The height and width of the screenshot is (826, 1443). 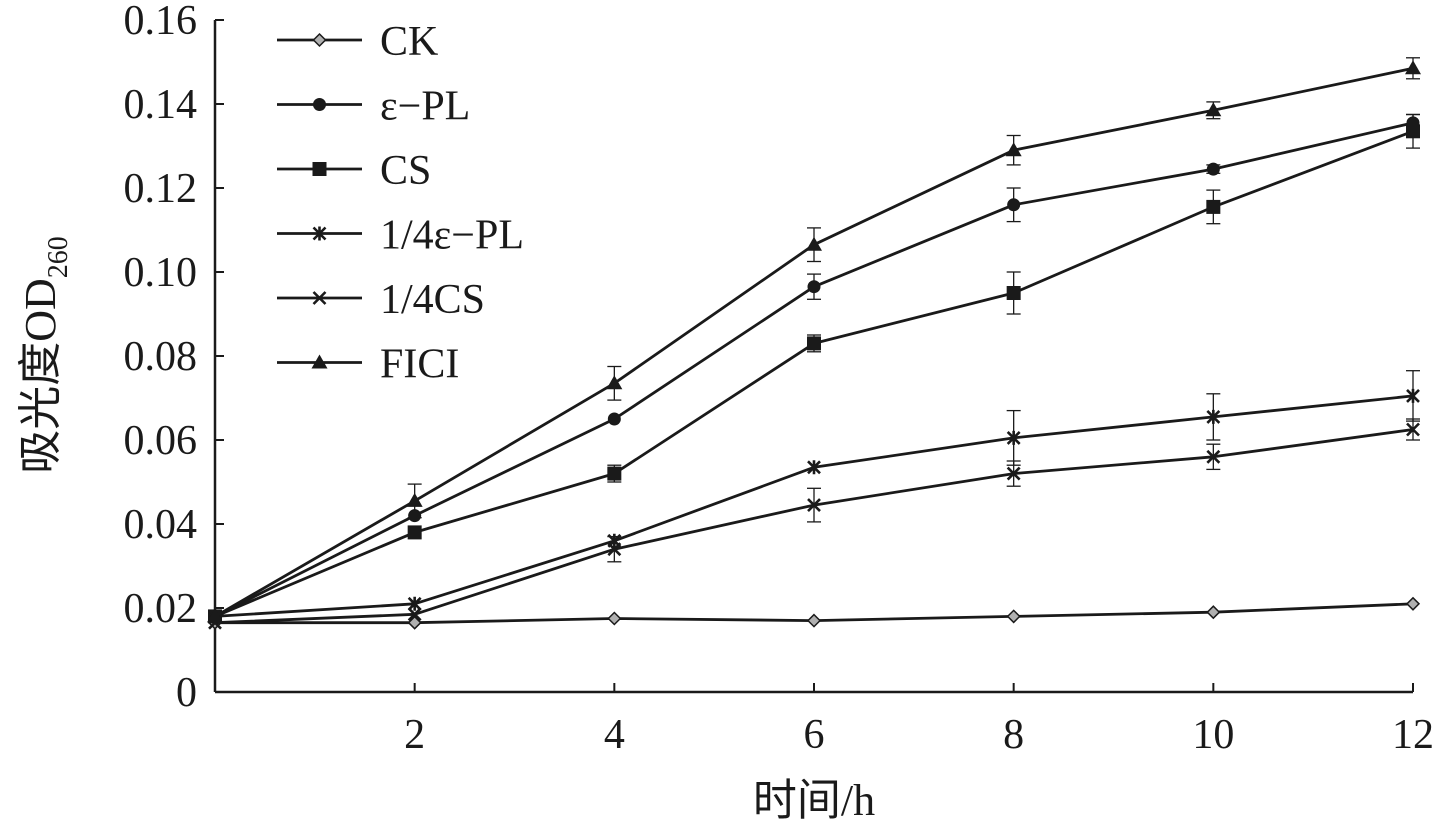 What do you see at coordinates (405, 171) in the screenshot?
I see `legend-label: CS` at bounding box center [405, 171].